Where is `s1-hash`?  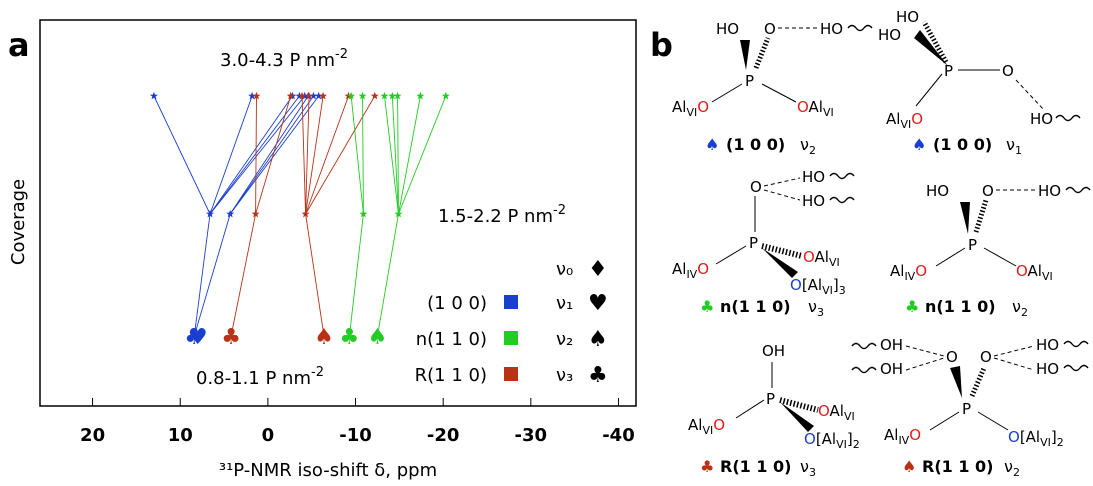 s1-hash is located at coordinates (762, 53).